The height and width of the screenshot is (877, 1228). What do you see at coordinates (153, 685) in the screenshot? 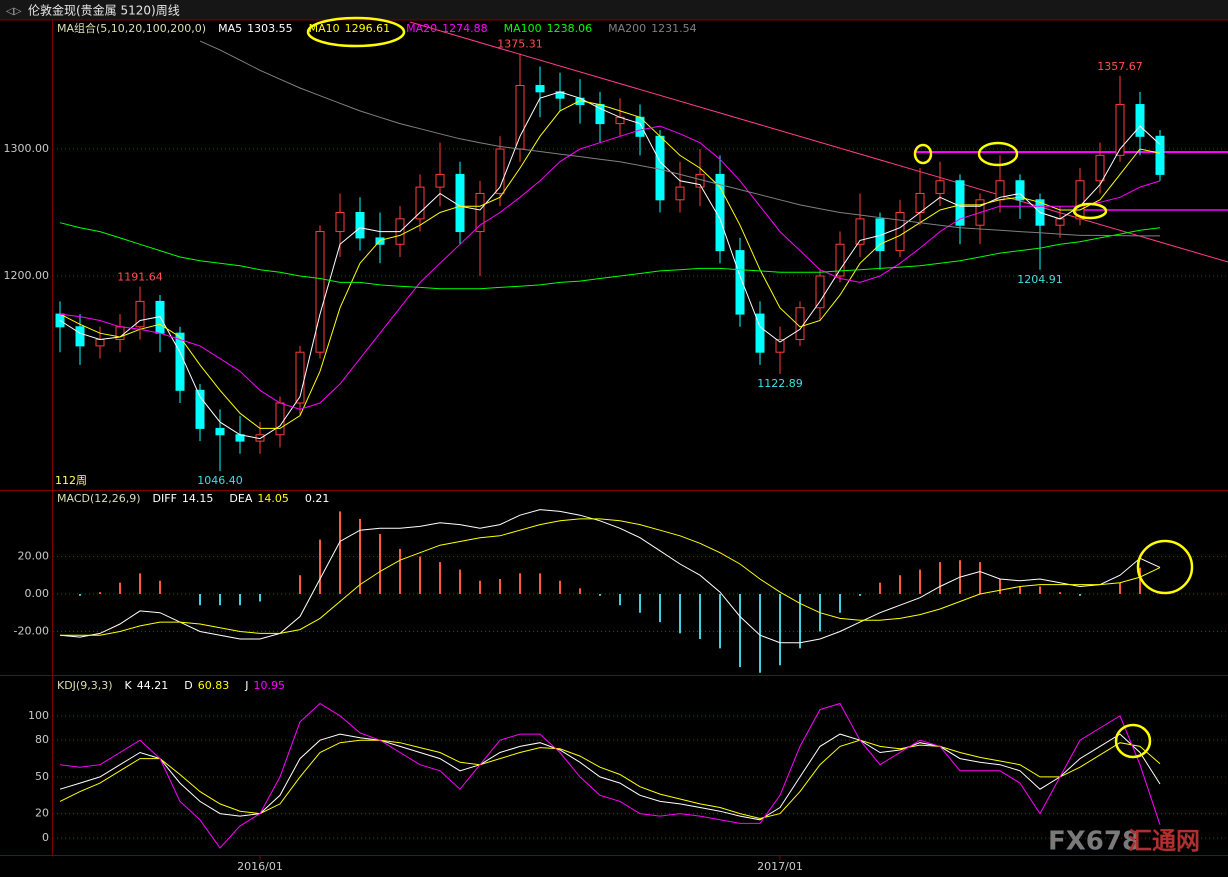
I see `legend-value: 44.21` at bounding box center [153, 685].